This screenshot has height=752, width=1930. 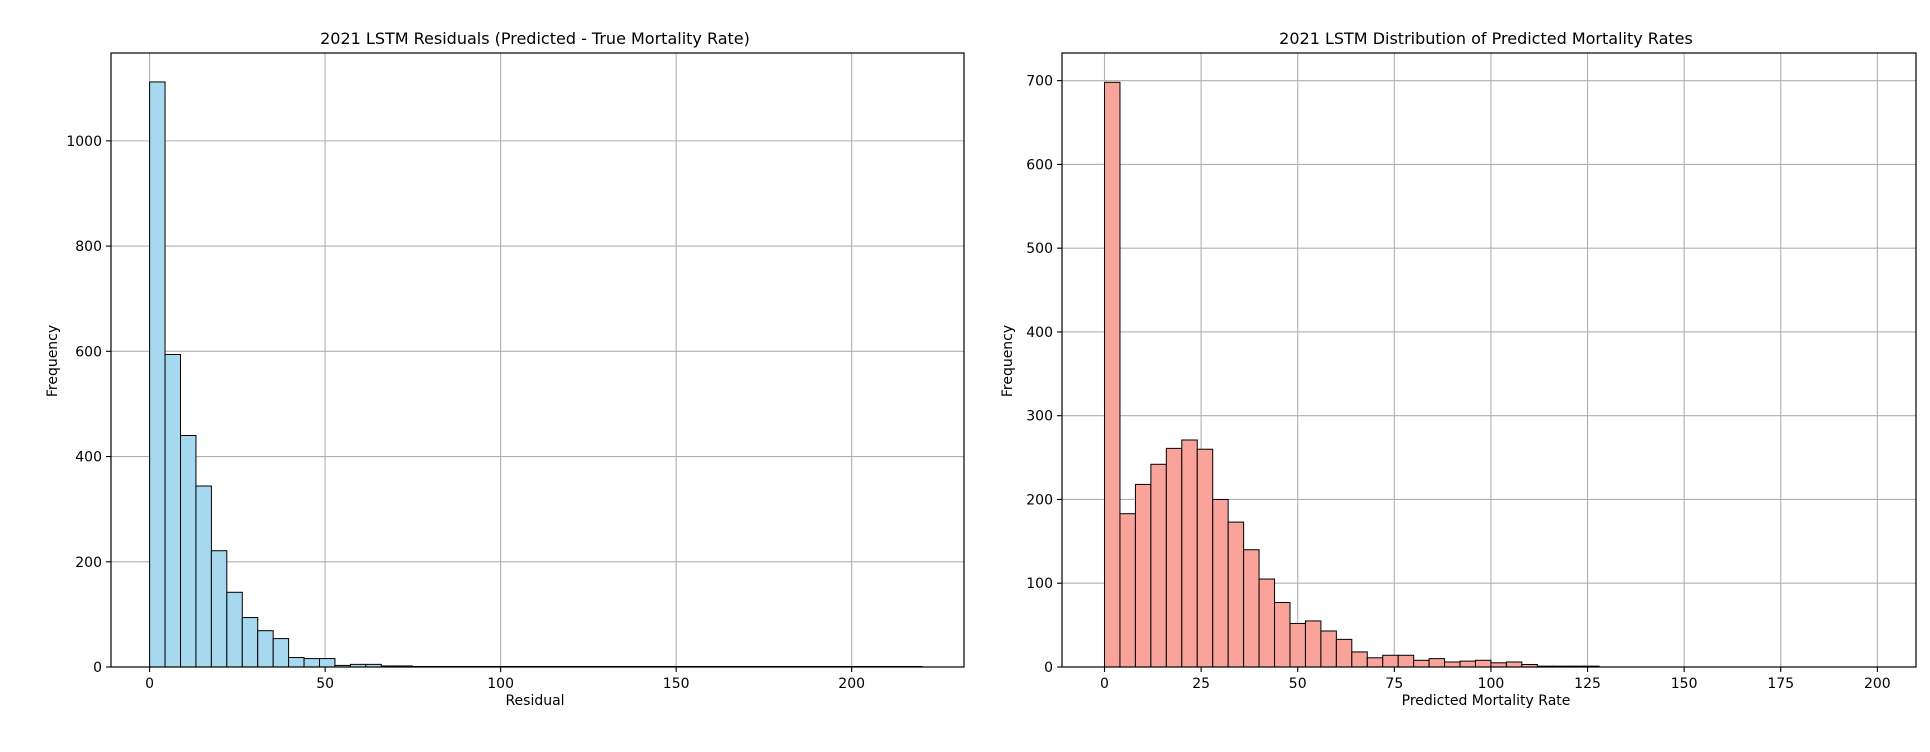 What do you see at coordinates (1039, 584) in the screenshot?
I see `y-tick-label: 100` at bounding box center [1039, 584].